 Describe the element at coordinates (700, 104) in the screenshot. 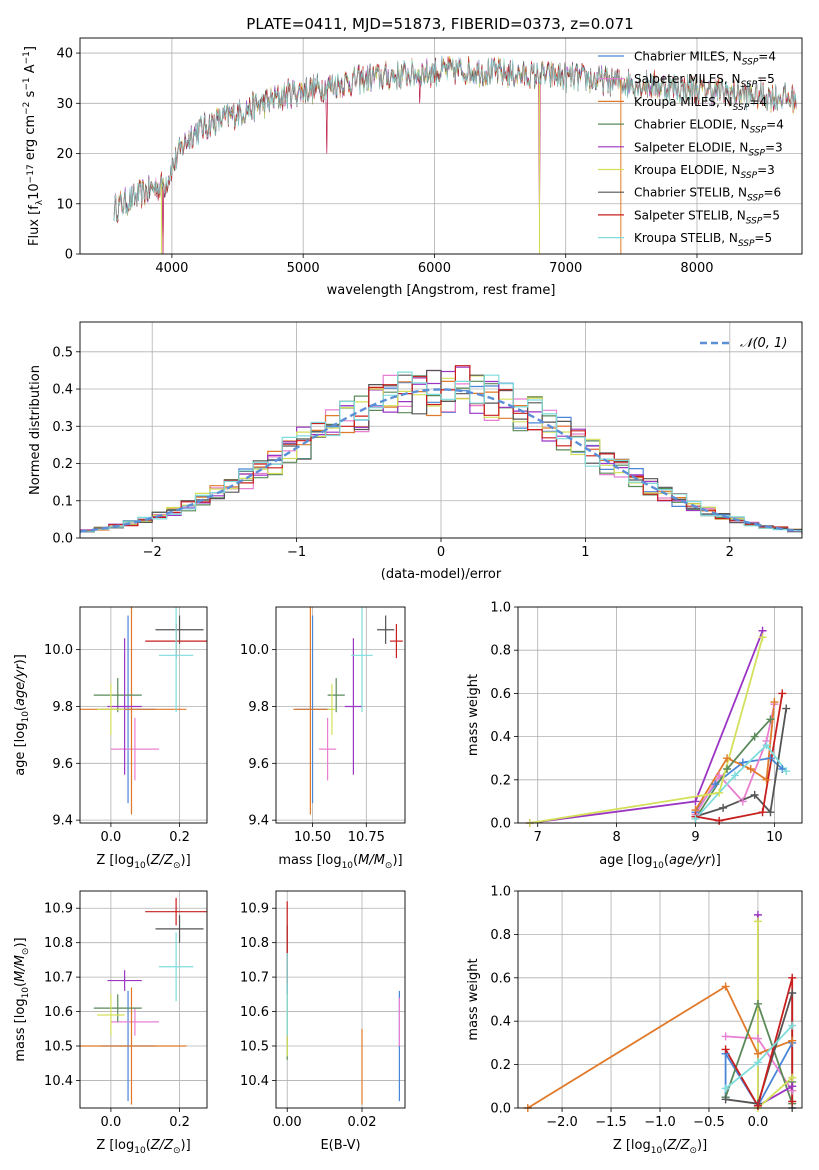

I see `legend-label: Kroupa MILES, NSSP=4` at that location.